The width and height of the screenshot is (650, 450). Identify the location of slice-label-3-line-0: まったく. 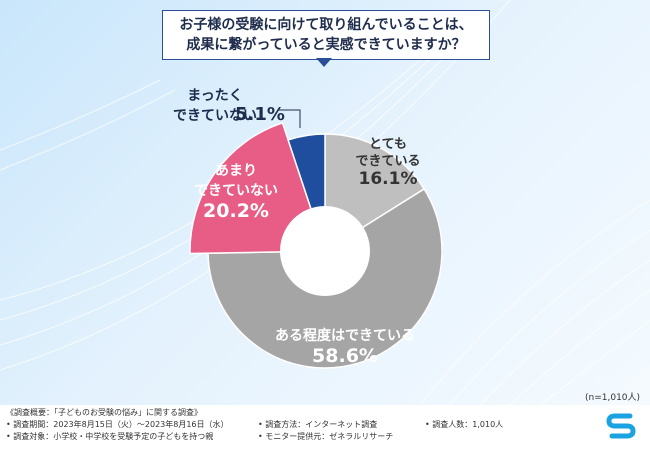
(214, 96).